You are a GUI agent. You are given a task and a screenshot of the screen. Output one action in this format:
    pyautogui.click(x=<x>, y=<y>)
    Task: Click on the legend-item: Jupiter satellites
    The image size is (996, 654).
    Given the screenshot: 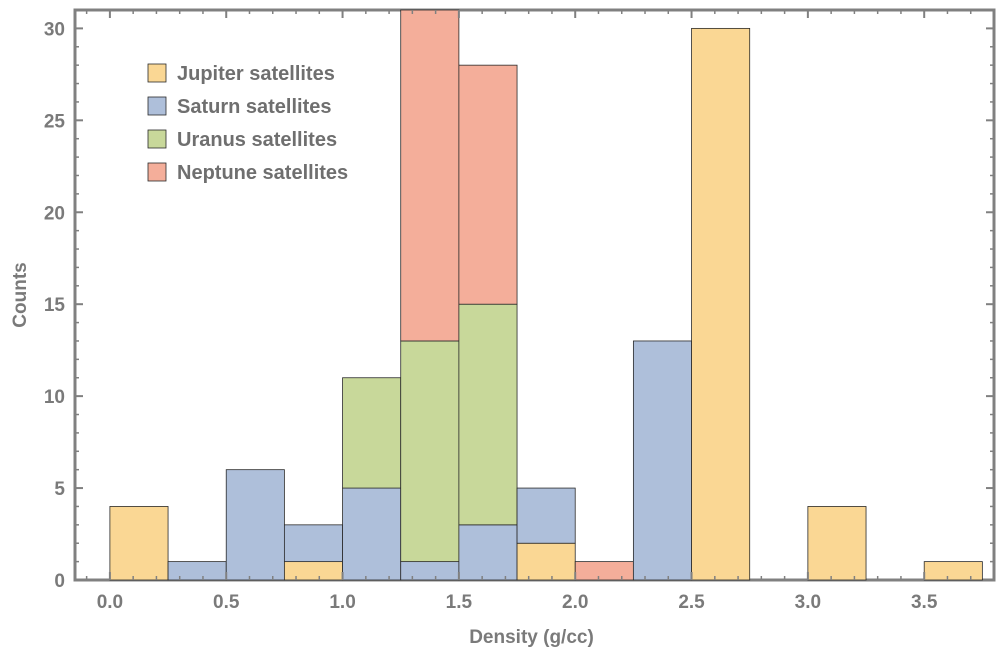 What is the action you would take?
    pyautogui.click(x=241, y=74)
    